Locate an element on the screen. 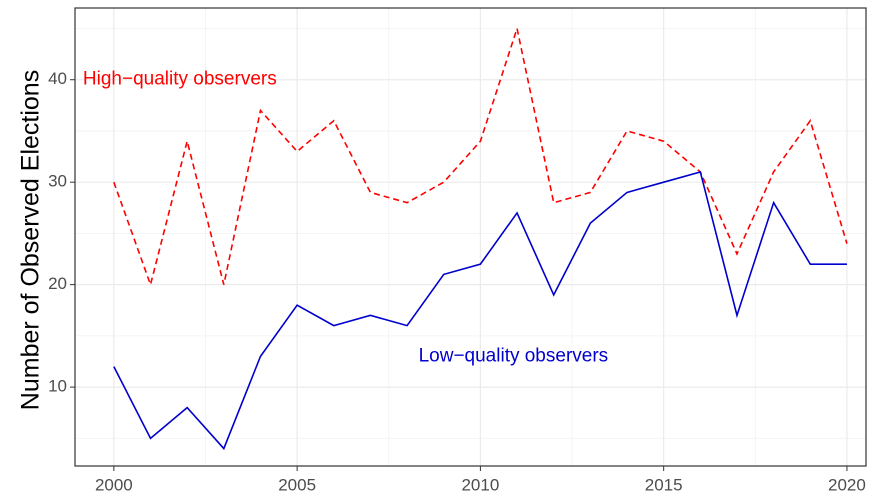 Image resolution: width=883 pixels, height=499 pixels. y-axis-title: Number of Observed Elections is located at coordinates (31, 240).